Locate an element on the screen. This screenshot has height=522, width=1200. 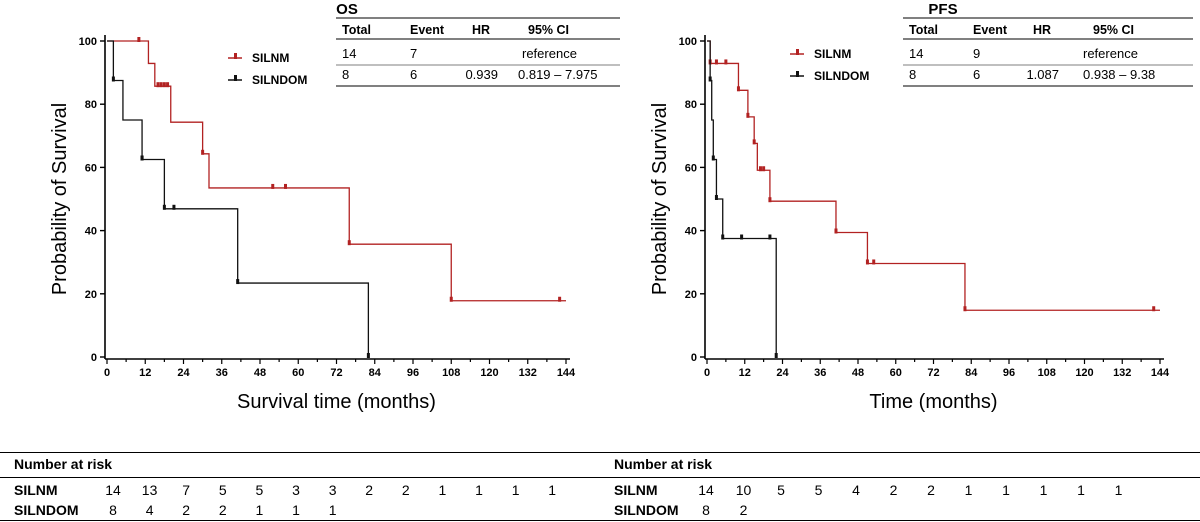
pfs-table-cell: 0.938 – 9.38 is located at coordinates (1119, 74).